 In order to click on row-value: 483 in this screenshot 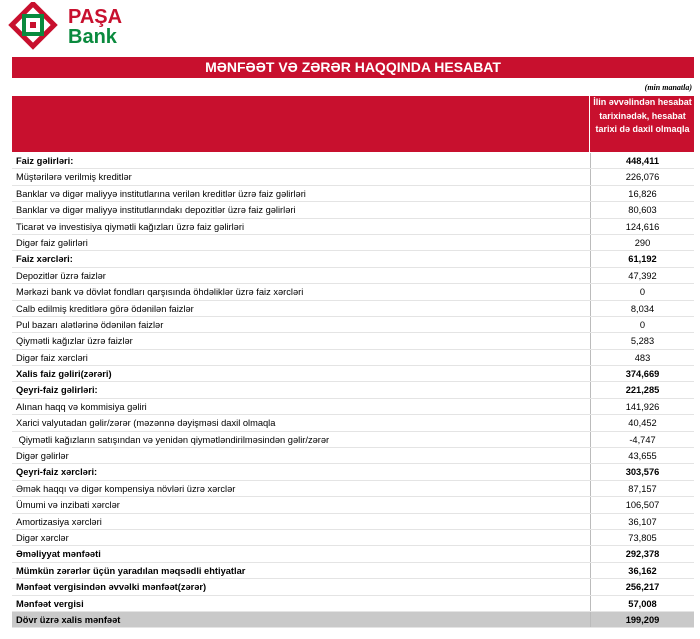, I will do `click(642, 357)`.